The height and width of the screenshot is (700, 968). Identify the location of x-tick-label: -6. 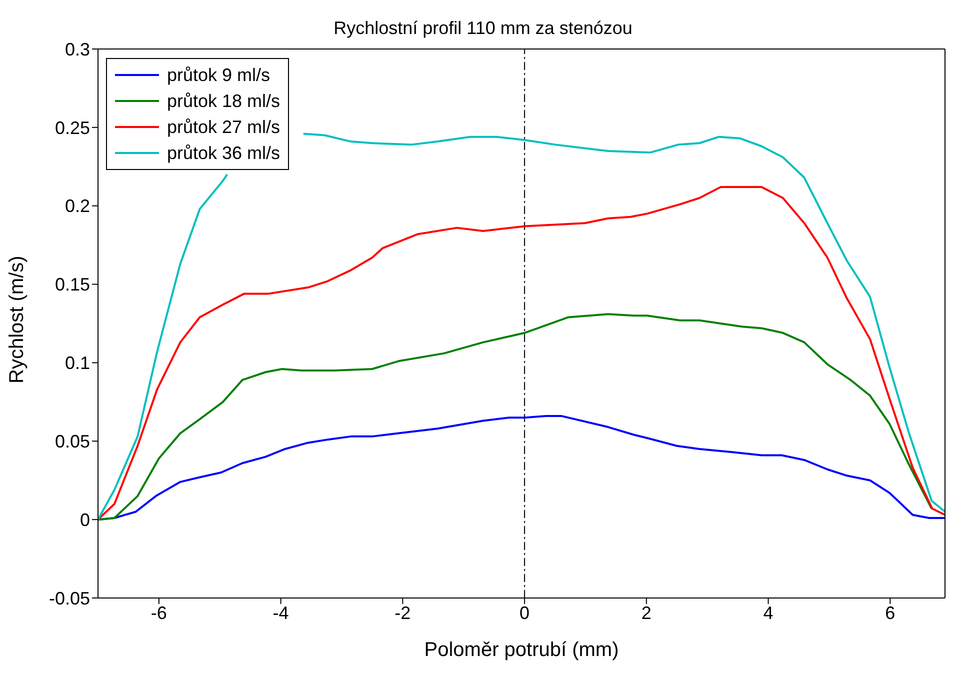
(158, 612).